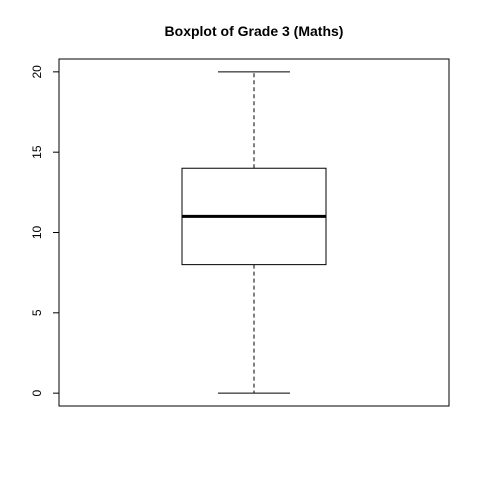 The width and height of the screenshot is (480, 480). I want to click on y-tick-label: 0, so click(37, 392).